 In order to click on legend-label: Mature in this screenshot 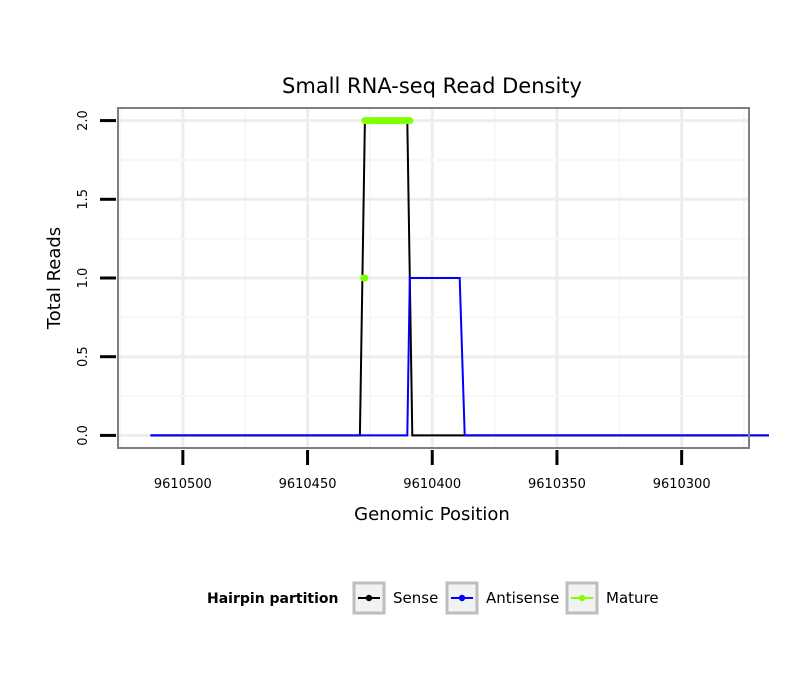, I will do `click(632, 598)`.